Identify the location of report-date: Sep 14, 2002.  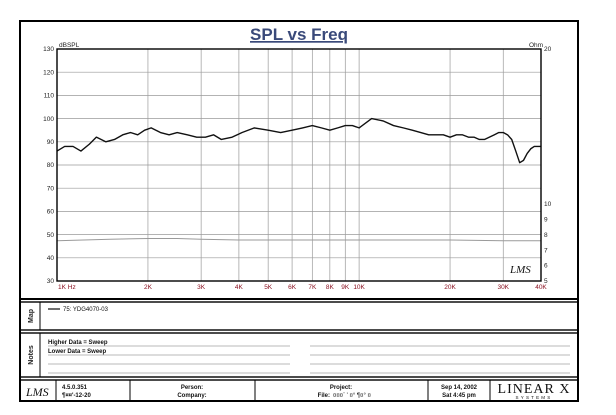
(459, 388).